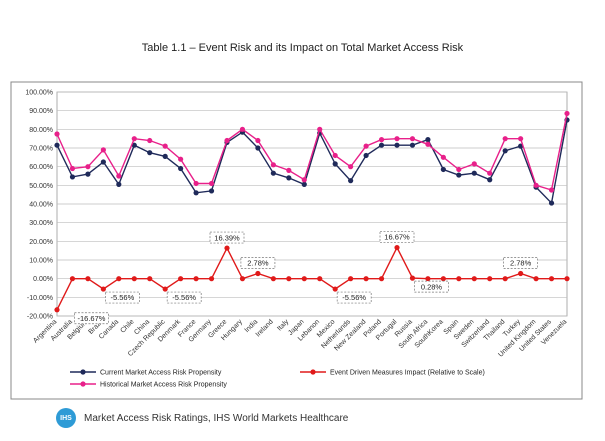 This screenshot has width=605, height=441. Describe the element at coordinates (41, 223) in the screenshot. I see `y-tick-label: 30.00%` at that location.